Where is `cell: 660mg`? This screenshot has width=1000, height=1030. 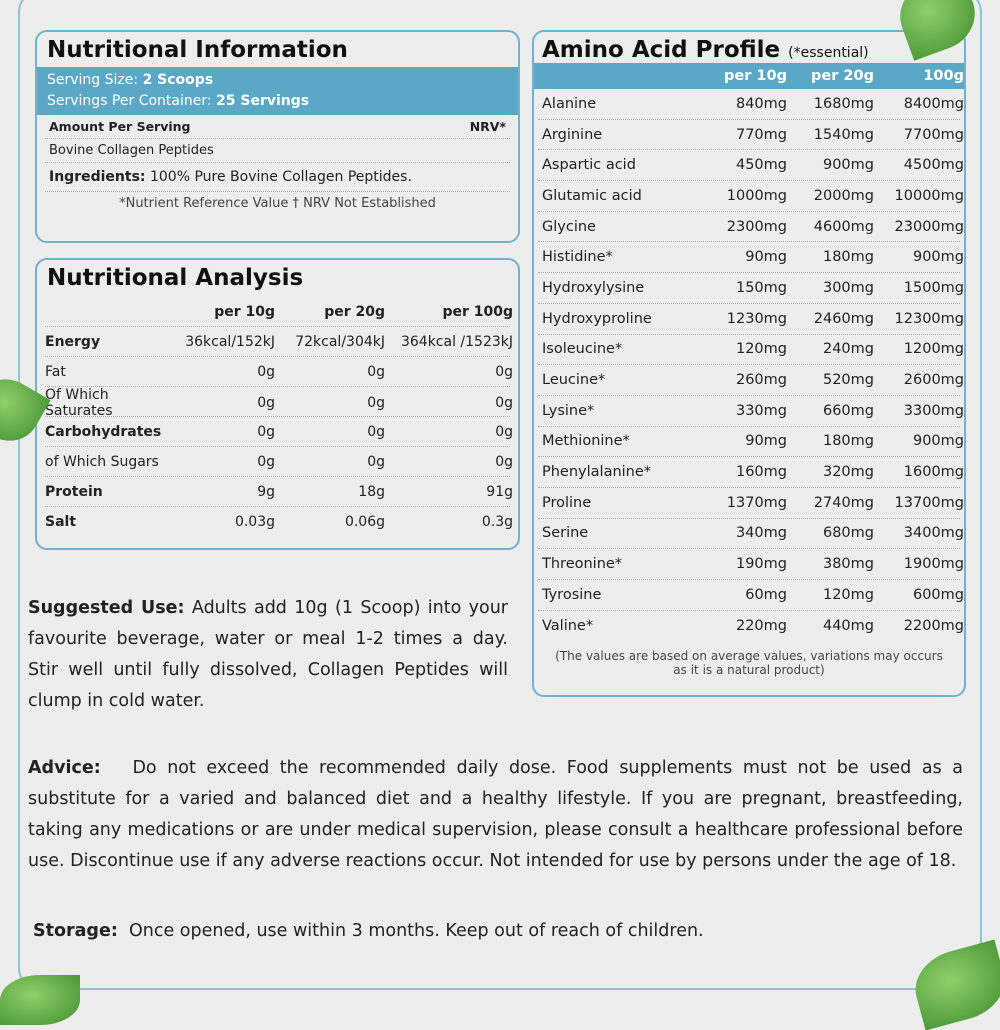 cell: 660mg is located at coordinates (848, 410).